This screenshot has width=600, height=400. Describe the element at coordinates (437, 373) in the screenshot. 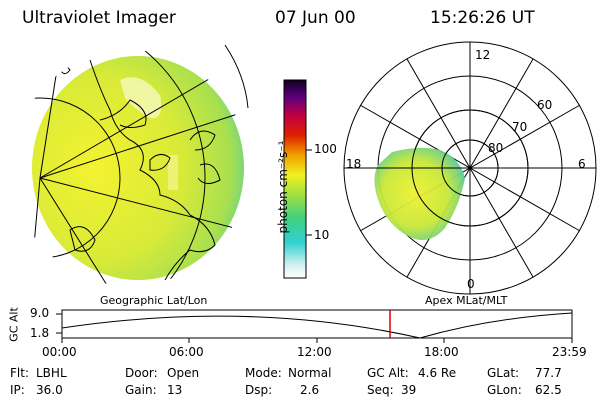

I see `gcalt-value: 4.6 Re` at that location.